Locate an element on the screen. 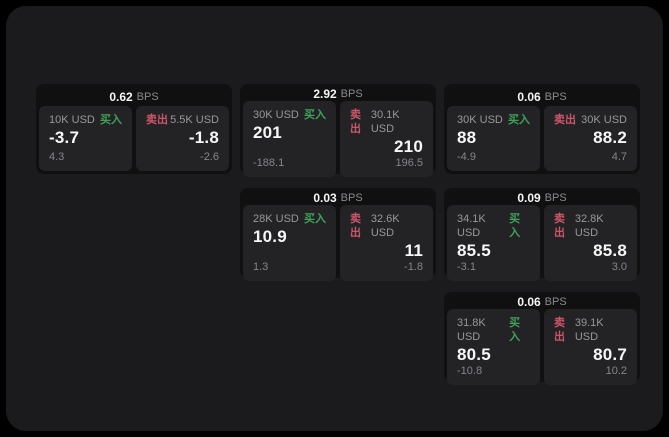  sell-quote-panel: 卖出 30K USD 88.2 4.7 is located at coordinates (590, 138).